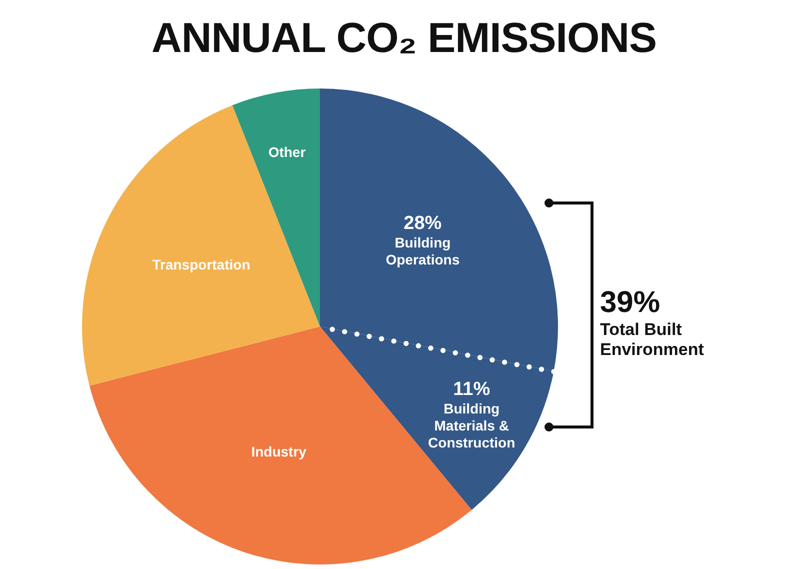 The image size is (808, 569). Describe the element at coordinates (652, 340) in the screenshot. I see `text: Total Built Environment` at that location.